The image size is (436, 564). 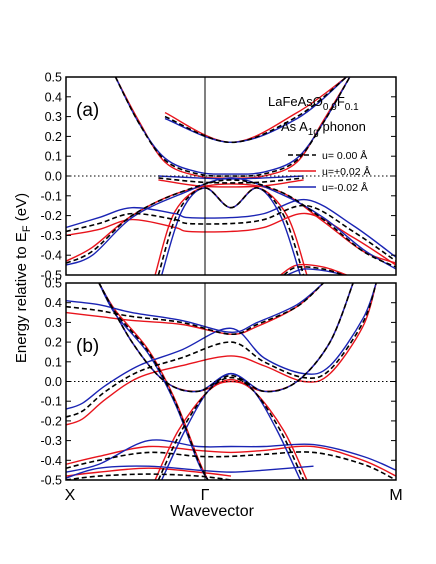 I want to click on panel-b-ytick-label: -0.2, so click(x=51, y=421).